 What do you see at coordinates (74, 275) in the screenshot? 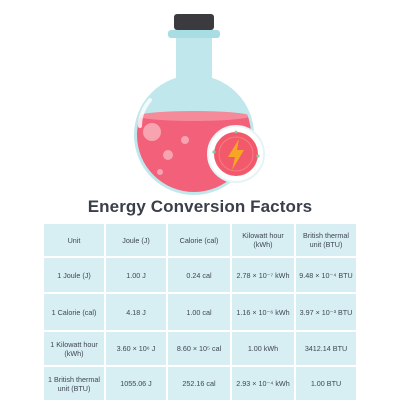
I see `row-label: 1 Joule (J)` at bounding box center [74, 275].